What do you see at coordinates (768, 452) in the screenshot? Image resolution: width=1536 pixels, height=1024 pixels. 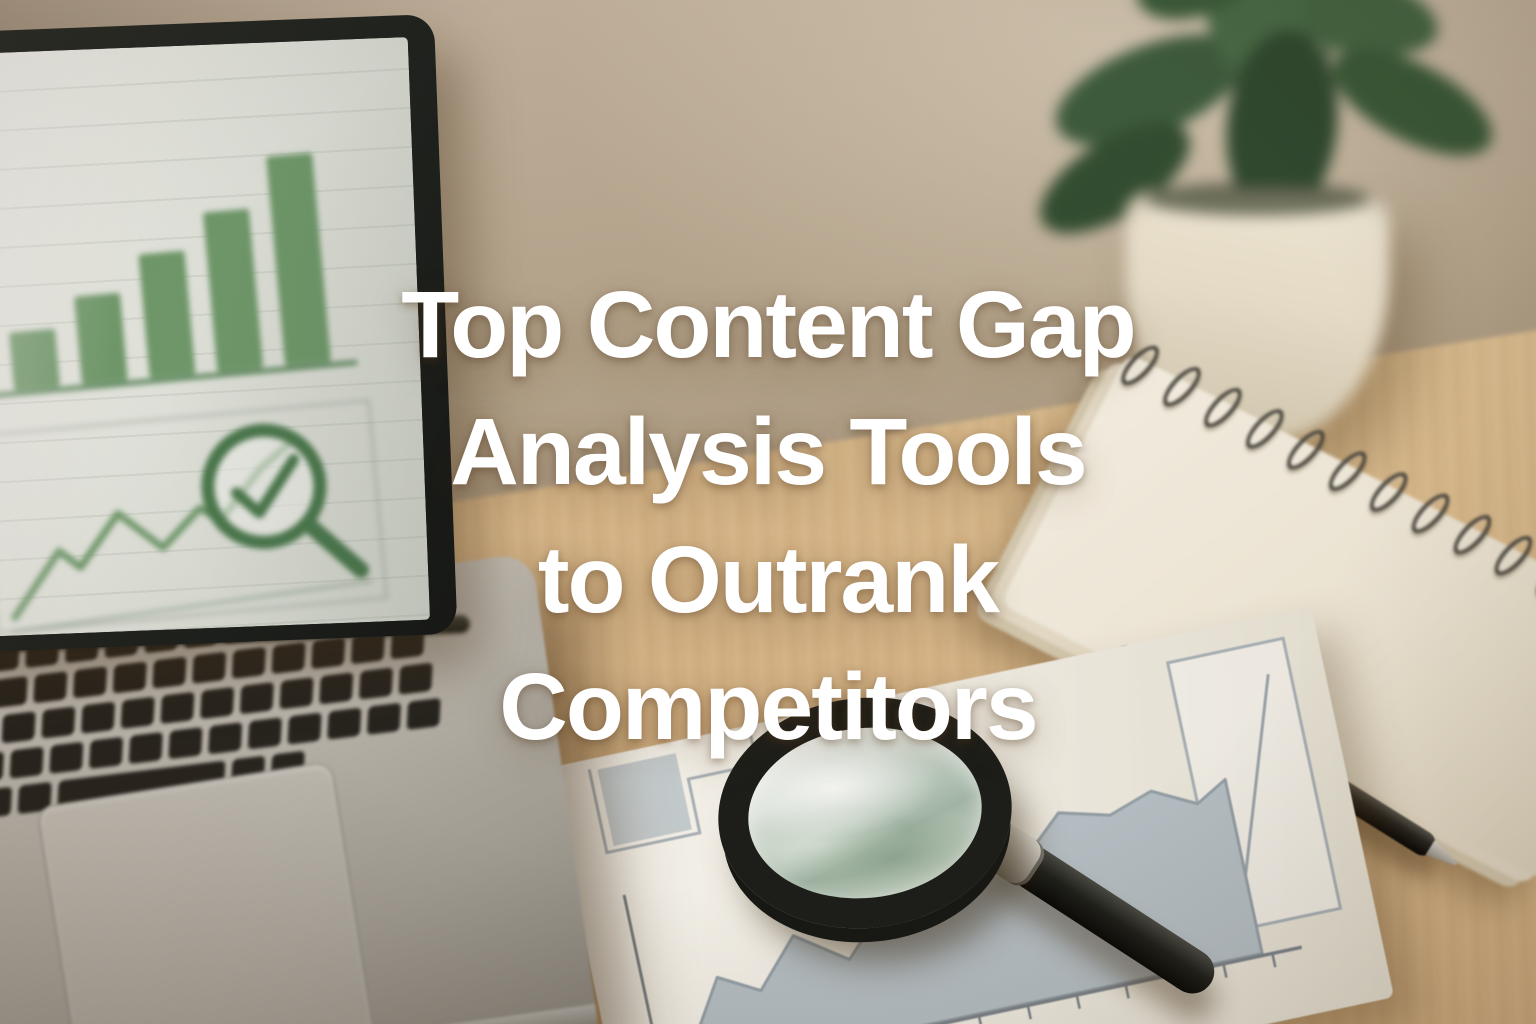 I see `title-line-2: Analysis Tools` at bounding box center [768, 452].